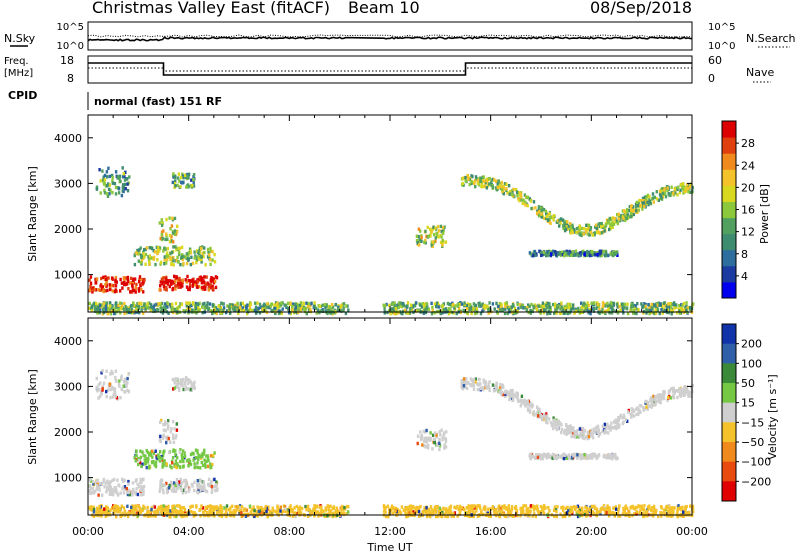 The image size is (800, 554). What do you see at coordinates (641, 8) in the screenshot?
I see `date-label: 08/Sep/2018` at bounding box center [641, 8].